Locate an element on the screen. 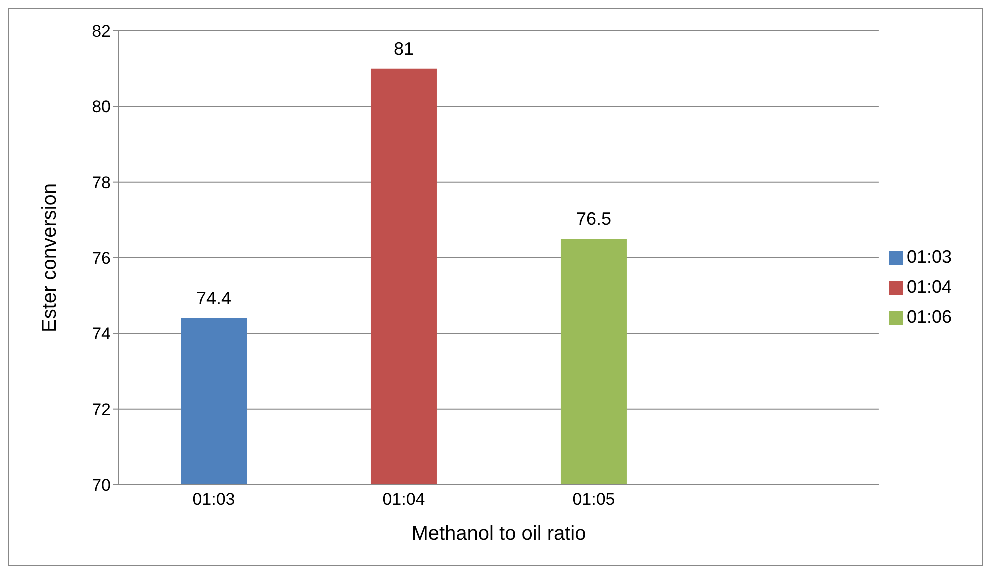 This screenshot has width=987, height=570. data-label: 74.4 is located at coordinates (214, 298).